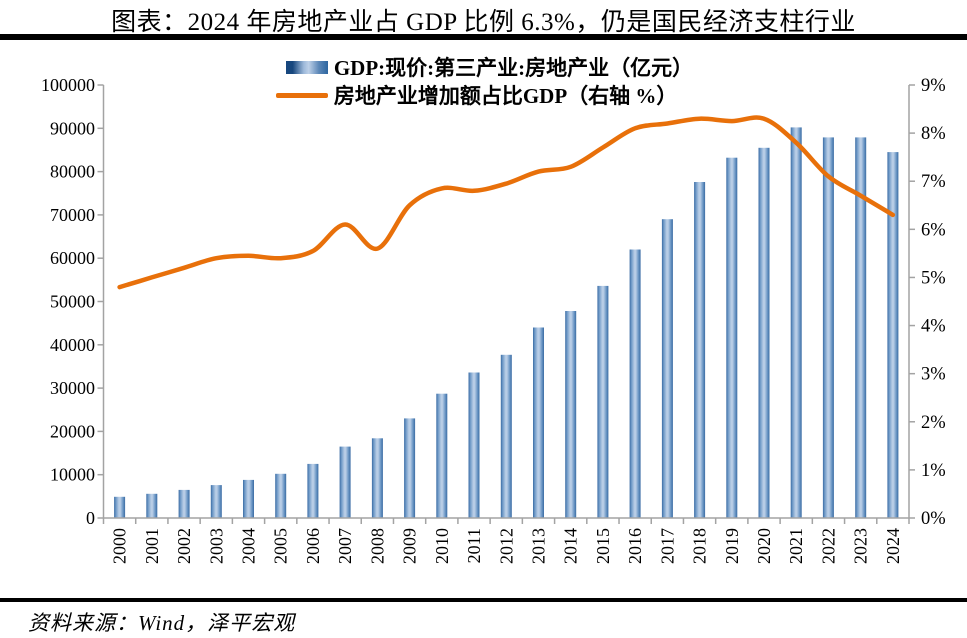 The height and width of the screenshot is (638, 967). What do you see at coordinates (933, 230) in the screenshot?
I see `right-axis-label: 6%` at bounding box center [933, 230].